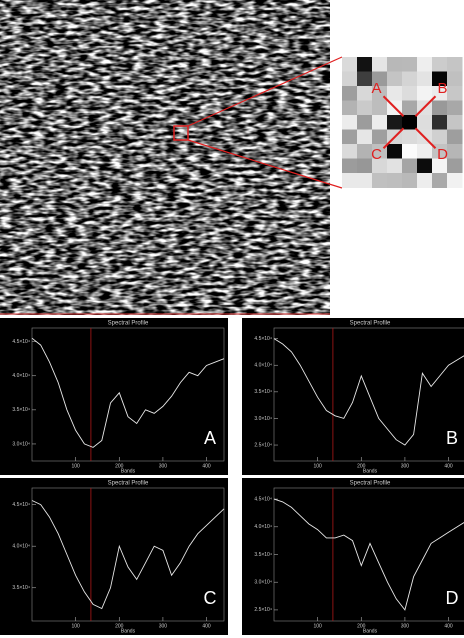  I want to click on inset-pointer, so click(425, 106).